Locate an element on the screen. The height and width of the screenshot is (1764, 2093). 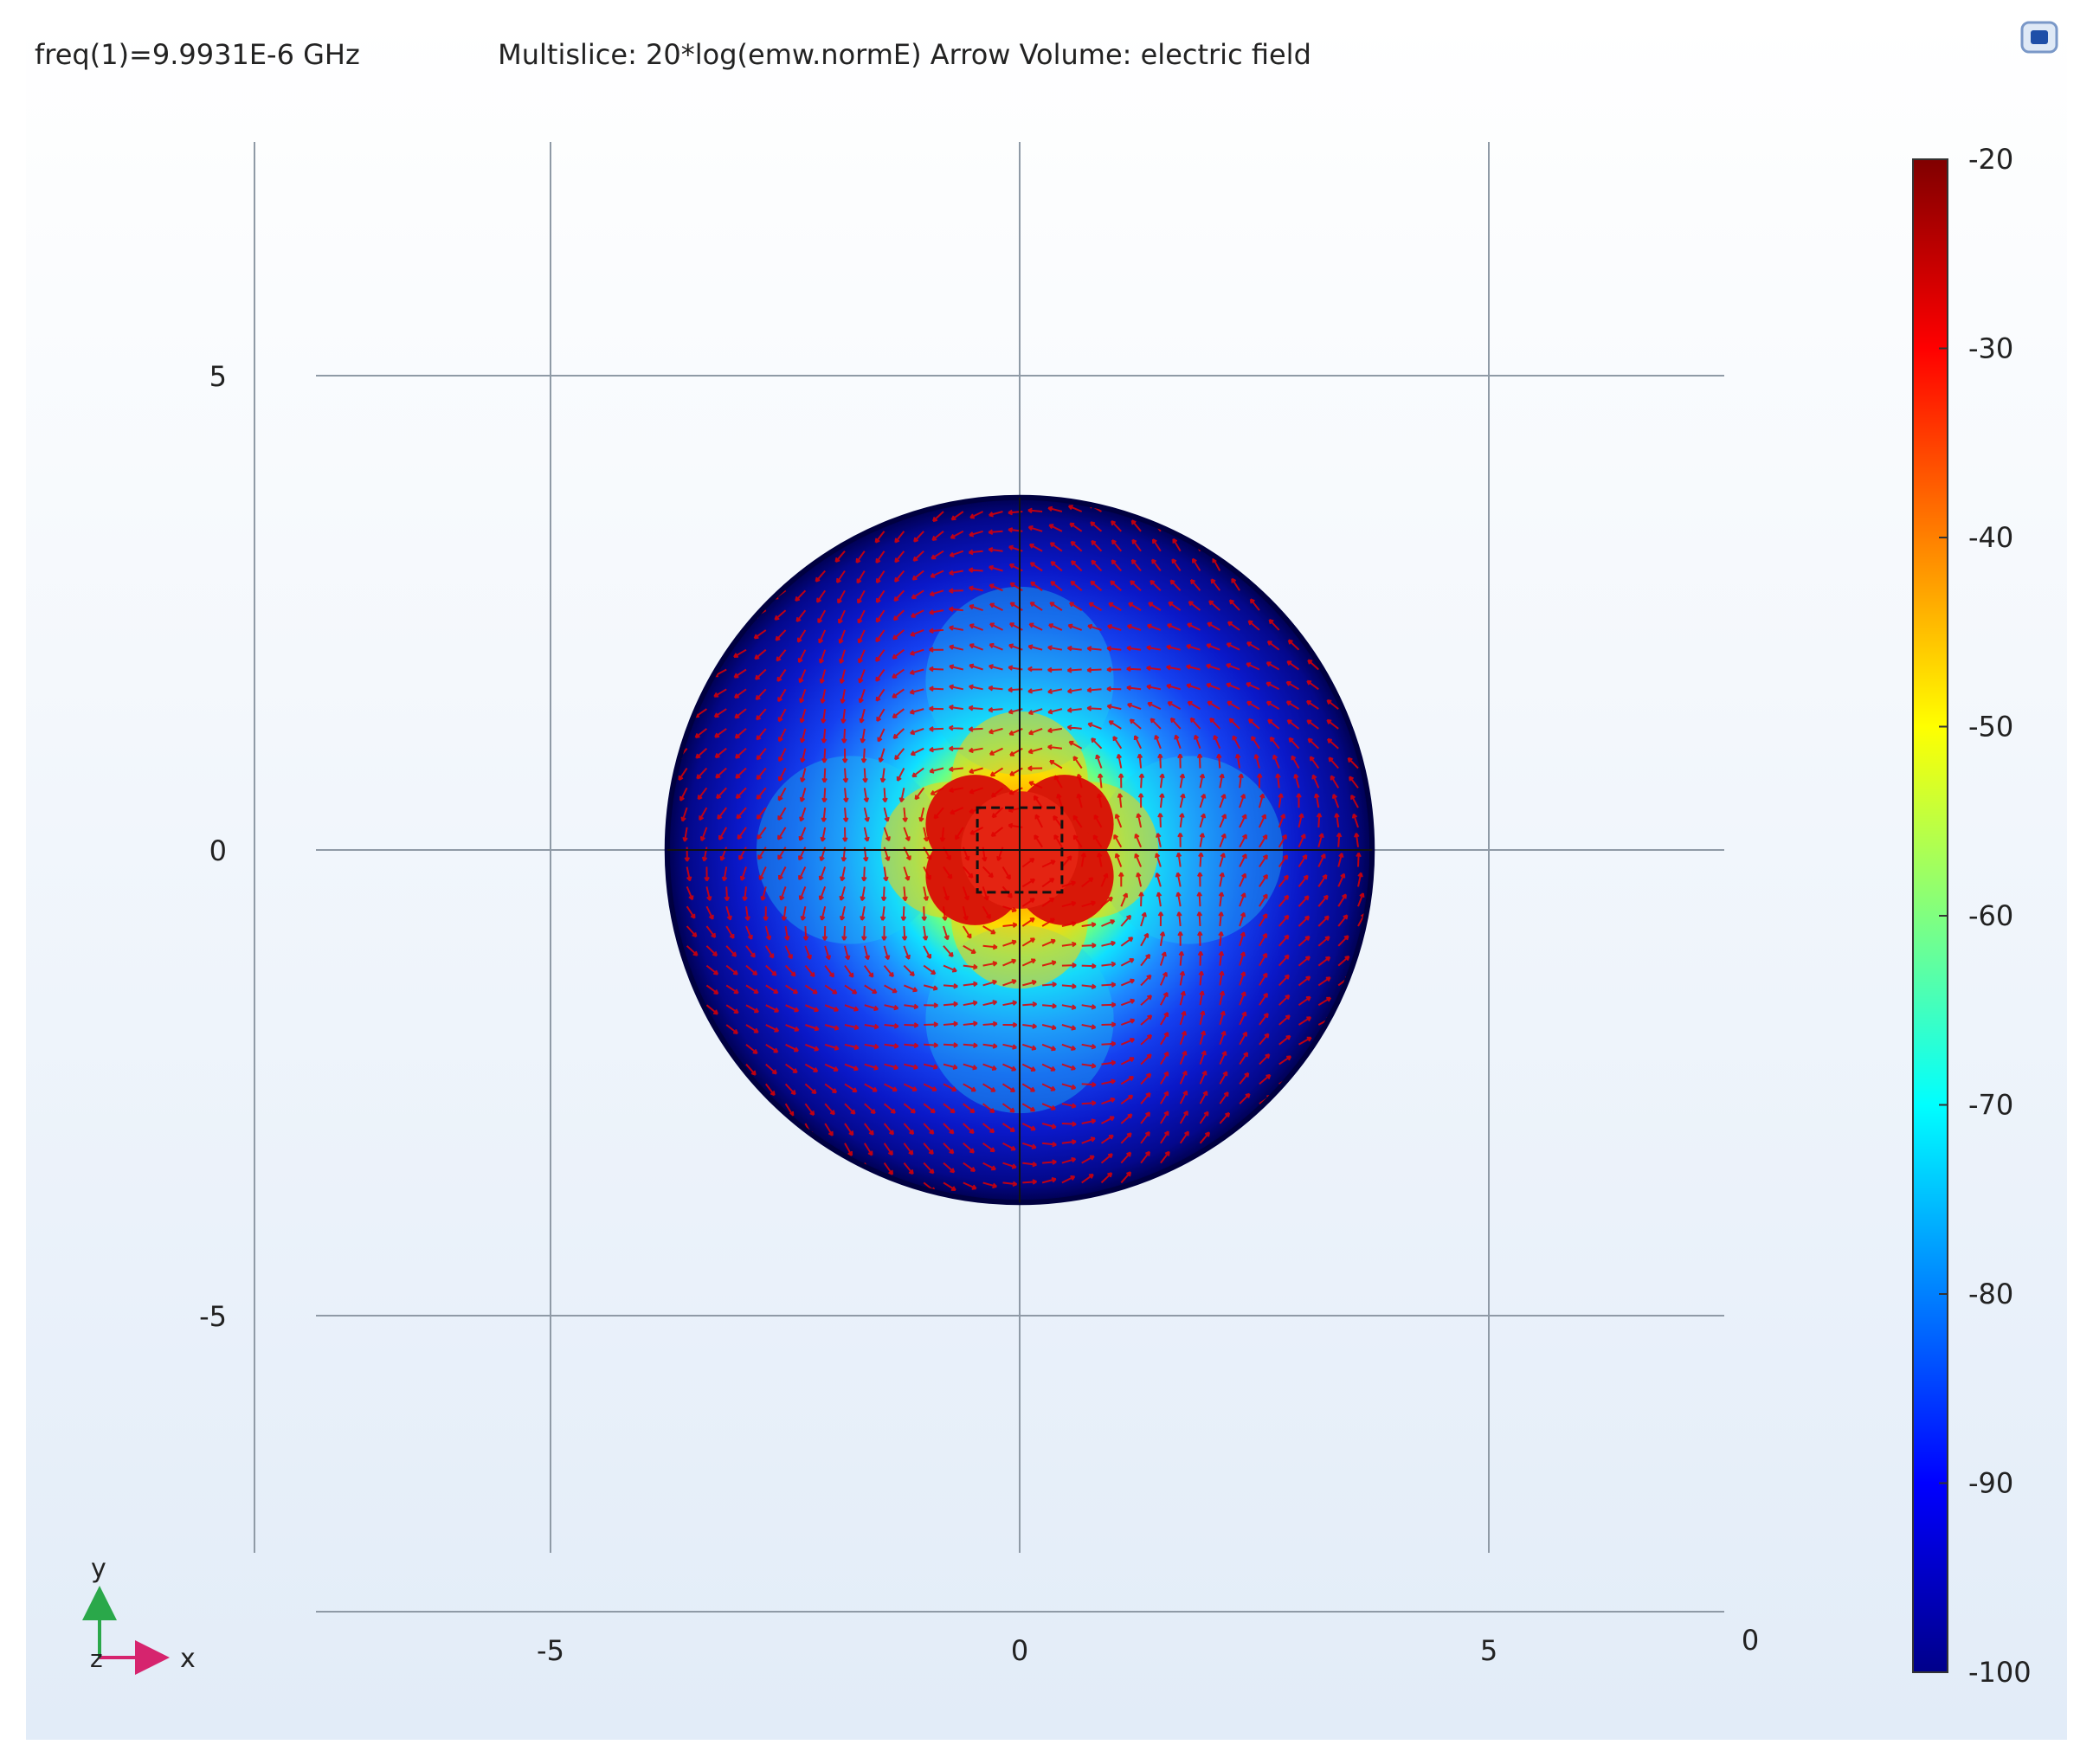
triad-z-label: z is located at coordinates (96, 1659).